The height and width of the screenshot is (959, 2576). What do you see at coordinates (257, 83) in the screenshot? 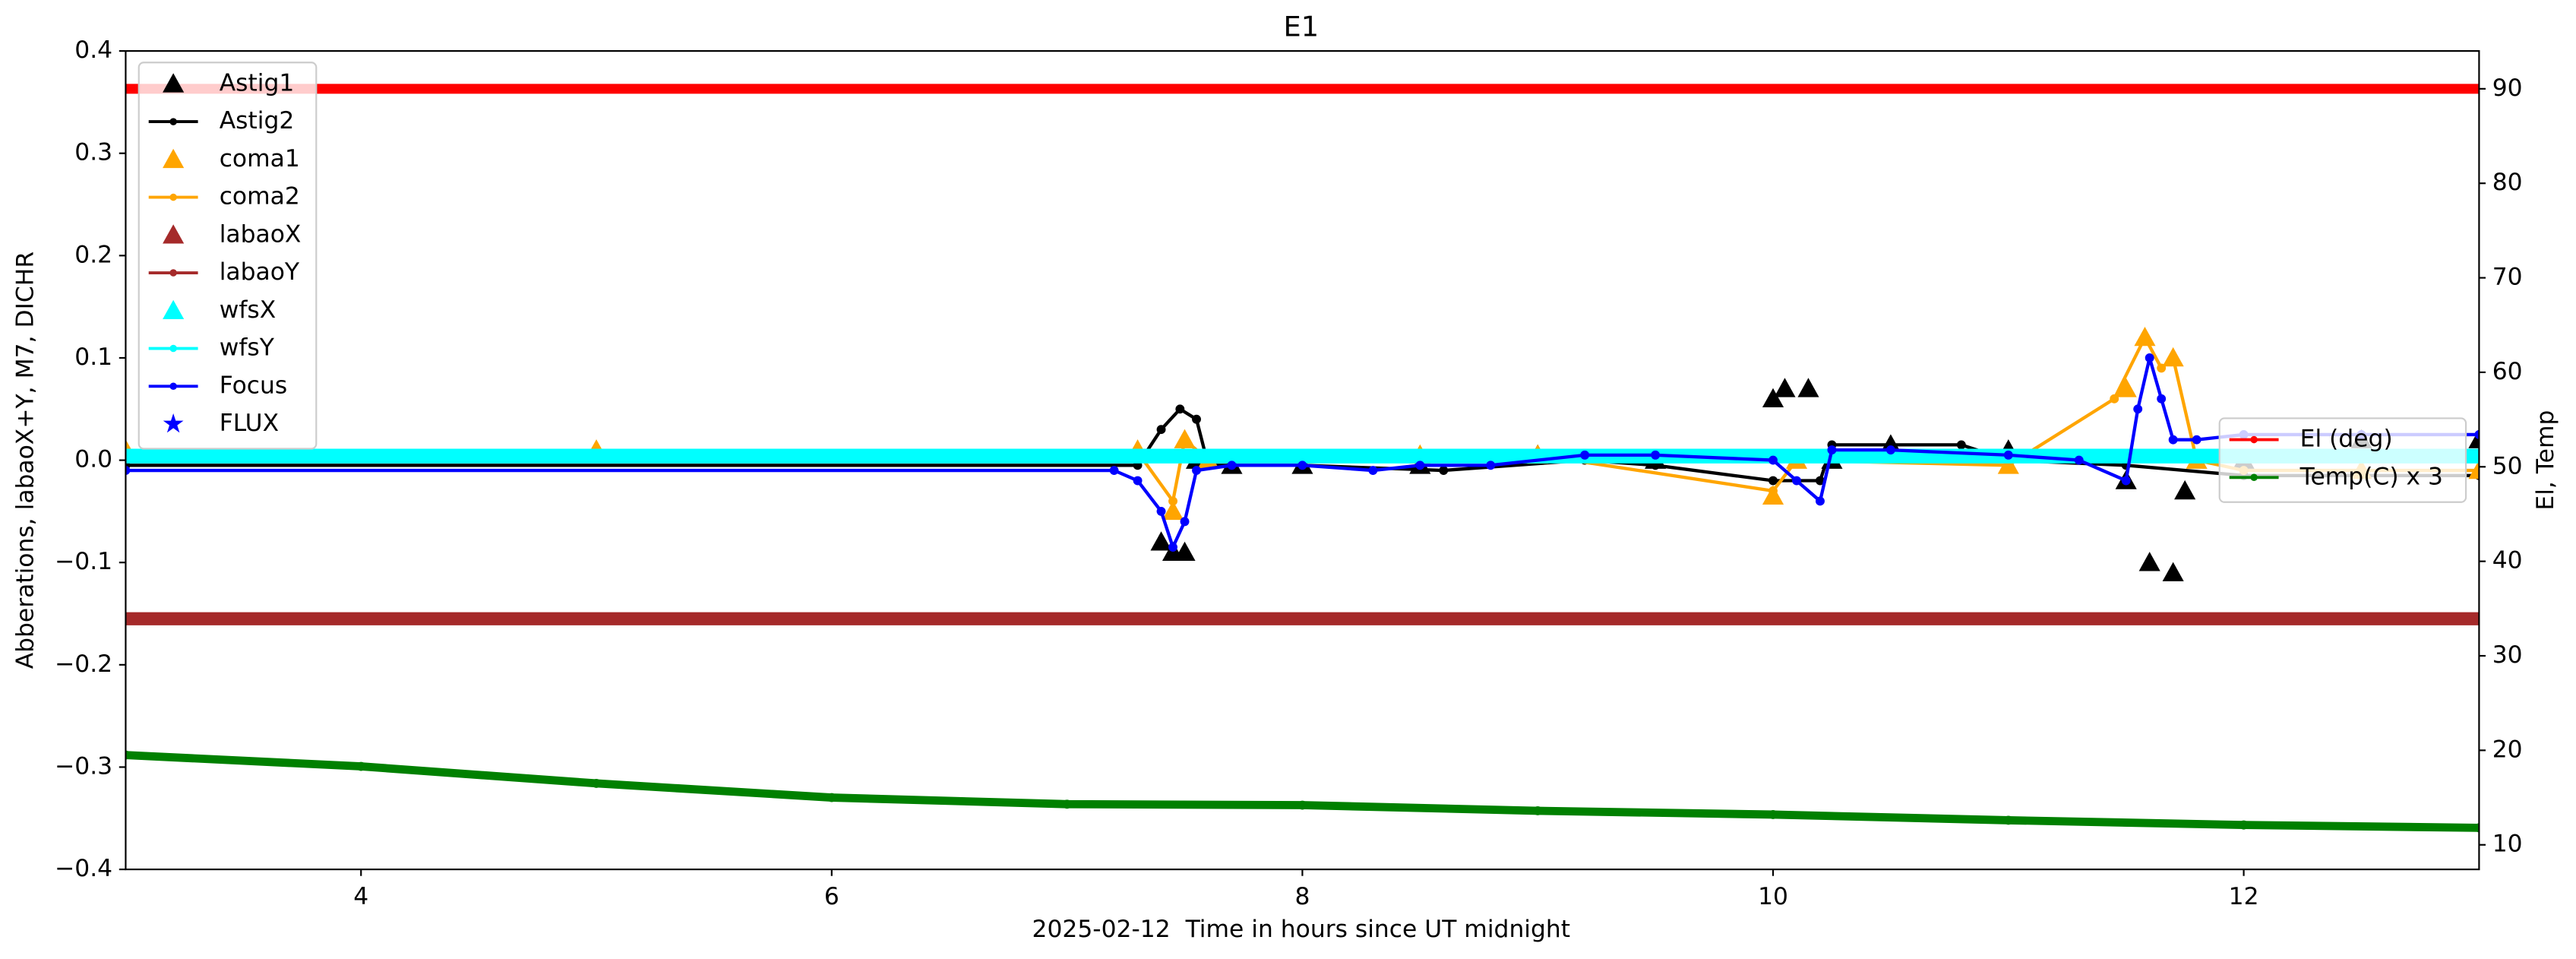
I see `legend-label: Astig1` at bounding box center [257, 83].